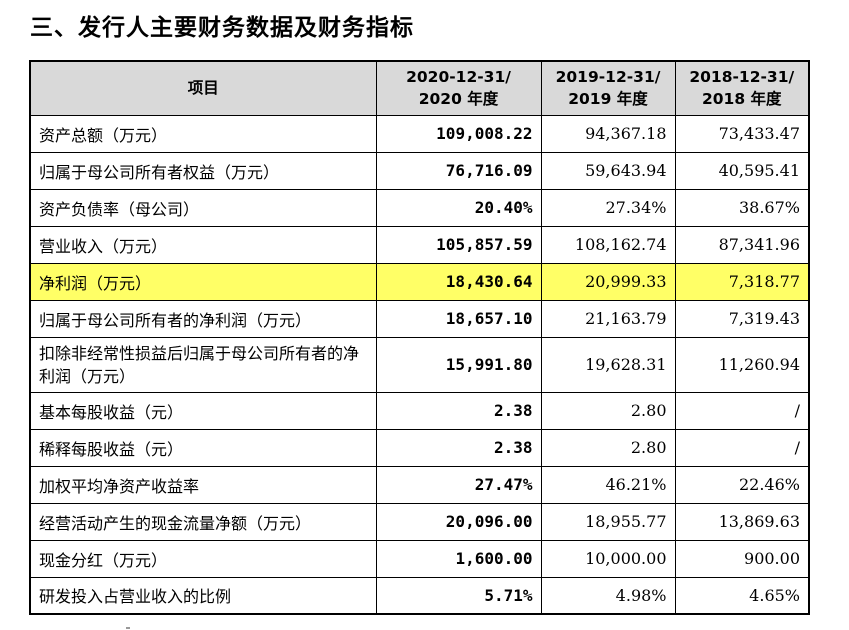 This screenshot has height=630, width=849. What do you see at coordinates (458, 170) in the screenshot?
I see `value-2020: 76,716.09` at bounding box center [458, 170].